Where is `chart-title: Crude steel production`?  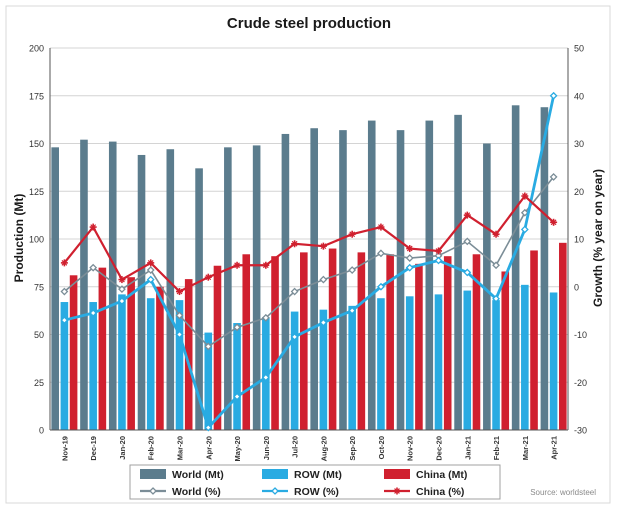 chart-title: Crude steel production is located at coordinates (309, 23).